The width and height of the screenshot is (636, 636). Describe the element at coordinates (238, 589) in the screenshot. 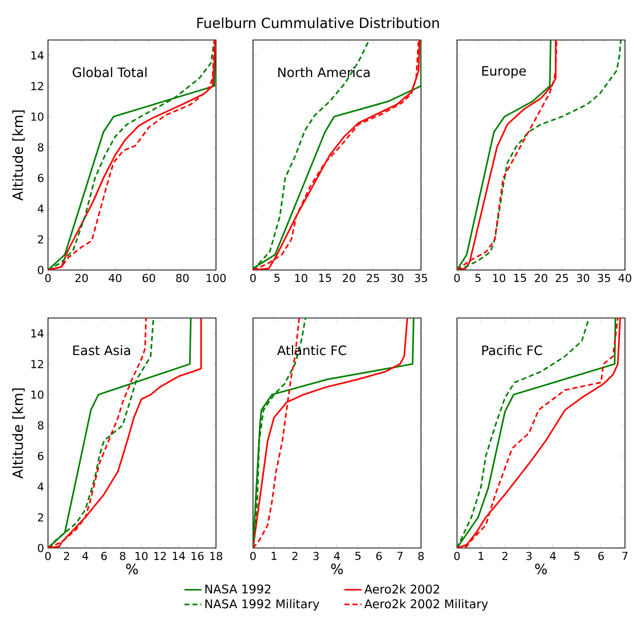

I see `legend-label: NASA 1992` at that location.